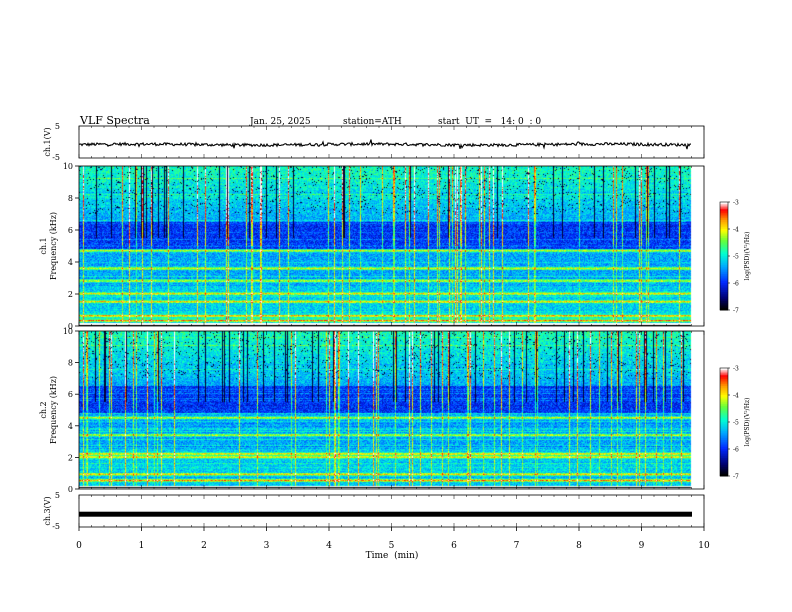 This screenshot has width=792, height=612. I want to click on time-axis-label: Time (min), so click(392, 555).